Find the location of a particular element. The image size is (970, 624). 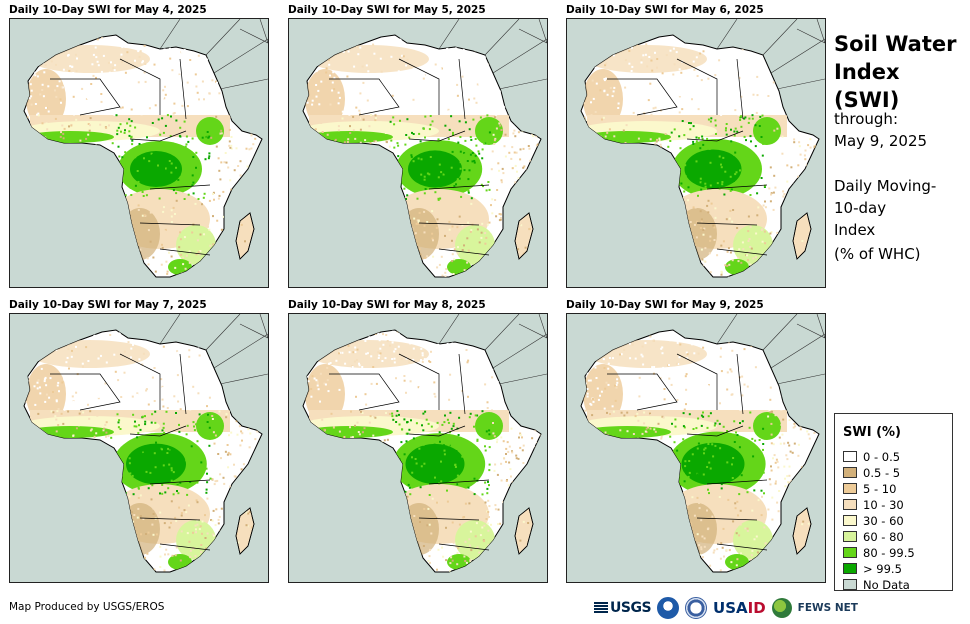

legend-item: 30 - 60 is located at coordinates (873, 521).